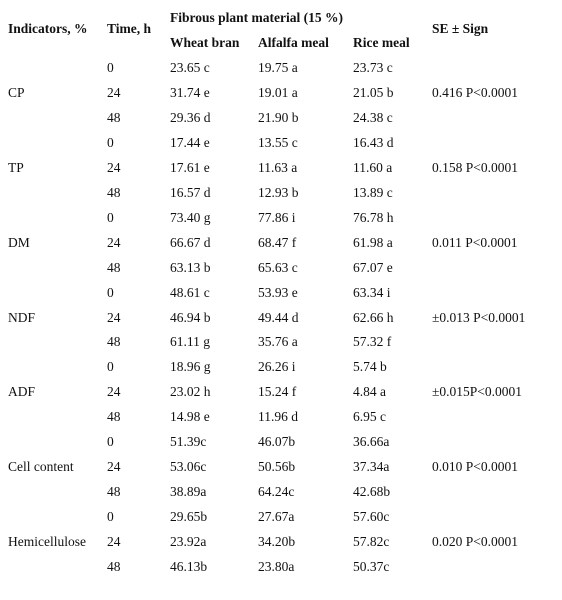 The height and width of the screenshot is (600, 562). Describe the element at coordinates (256, 17) in the screenshot. I see `header-group: Fibrous plant material (15 %)` at that location.